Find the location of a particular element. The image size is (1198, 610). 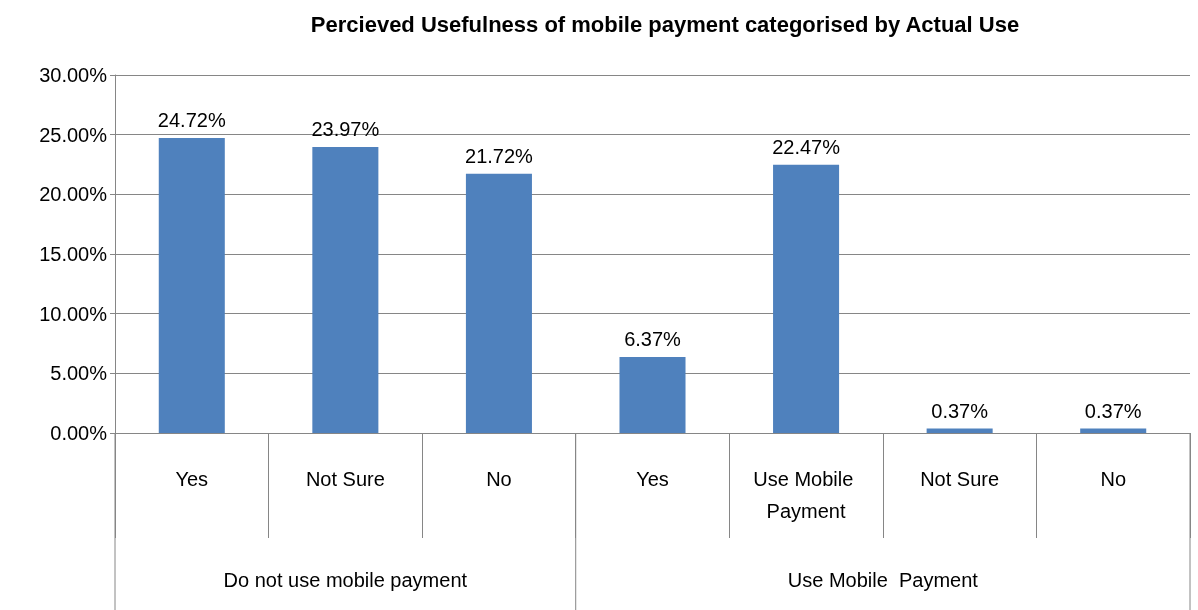

text: Do not use mobile payment is located at coordinates (345, 580).